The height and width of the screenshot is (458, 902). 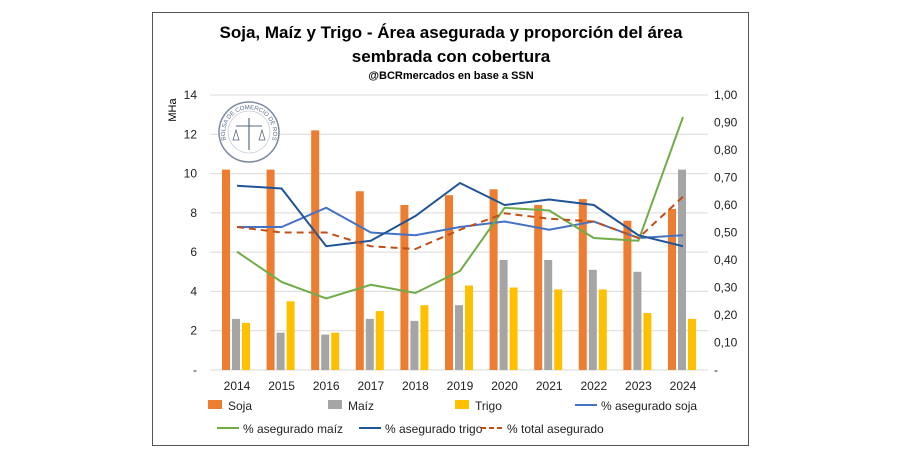 What do you see at coordinates (195, 370) in the screenshot?
I see `y-tick-label: -` at bounding box center [195, 370].